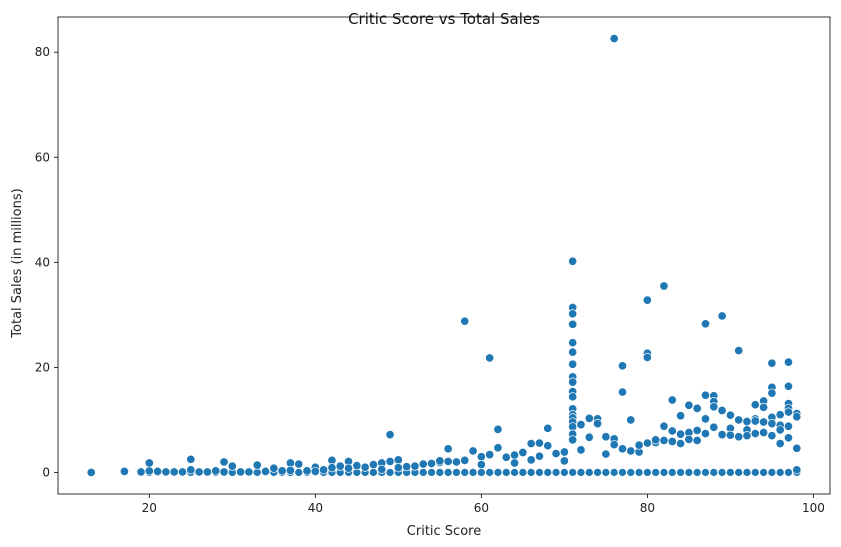 The image size is (841, 547). What do you see at coordinates (481, 508) in the screenshot?
I see `x-tick-label-2: 60` at bounding box center [481, 508].